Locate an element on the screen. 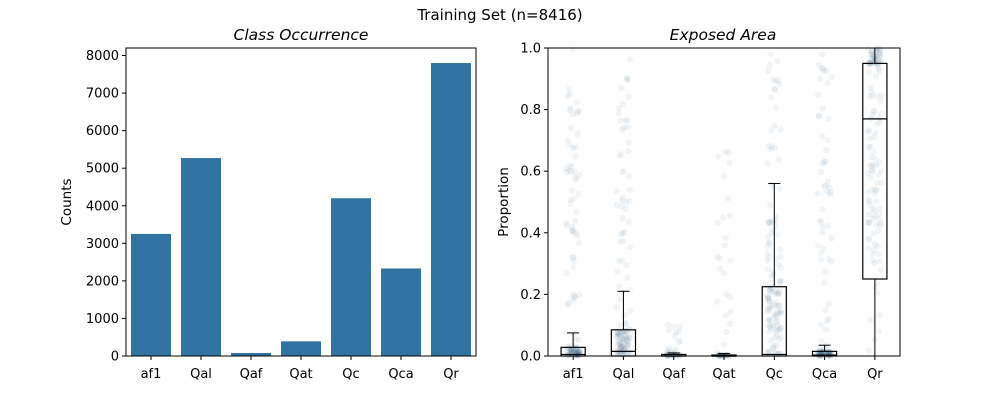  right-x-tick-label: af1 is located at coordinates (573, 374).